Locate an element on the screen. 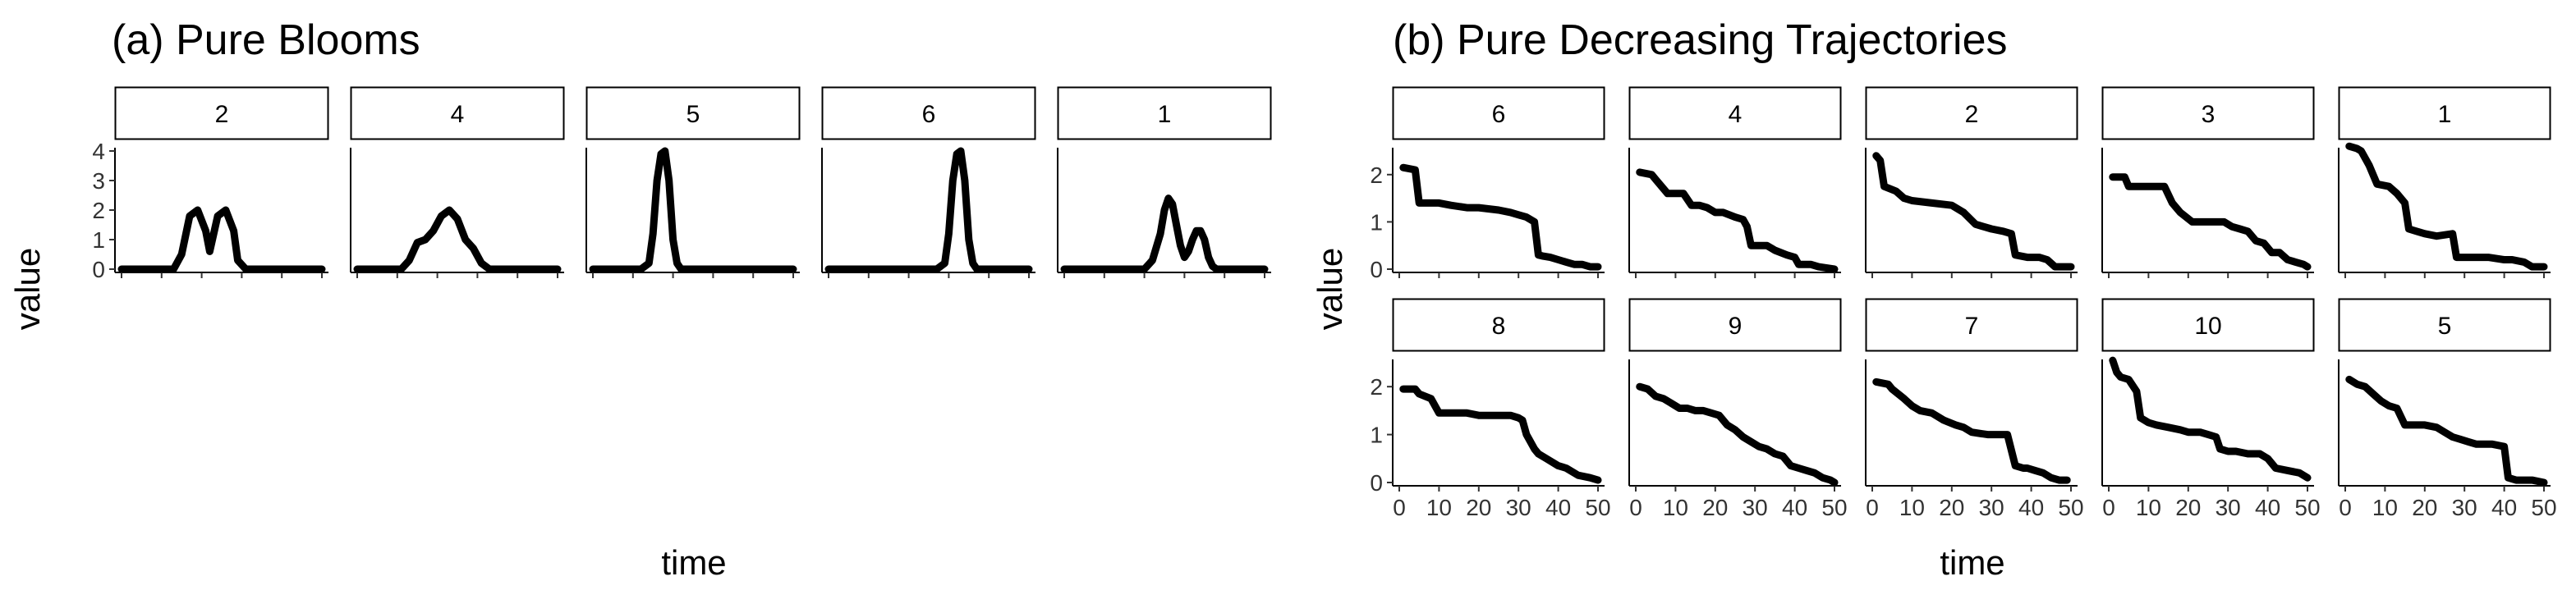  panel-b-4: 4 is located at coordinates (1735, 182).